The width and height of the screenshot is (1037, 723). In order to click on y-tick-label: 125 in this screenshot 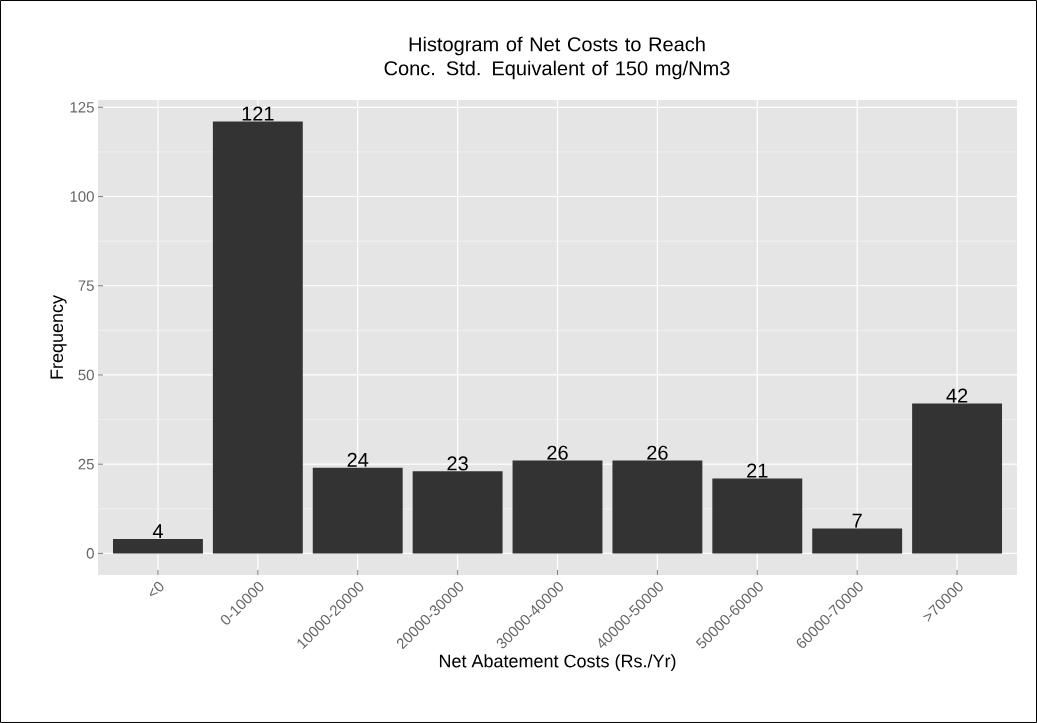, I will do `click(82, 107)`.